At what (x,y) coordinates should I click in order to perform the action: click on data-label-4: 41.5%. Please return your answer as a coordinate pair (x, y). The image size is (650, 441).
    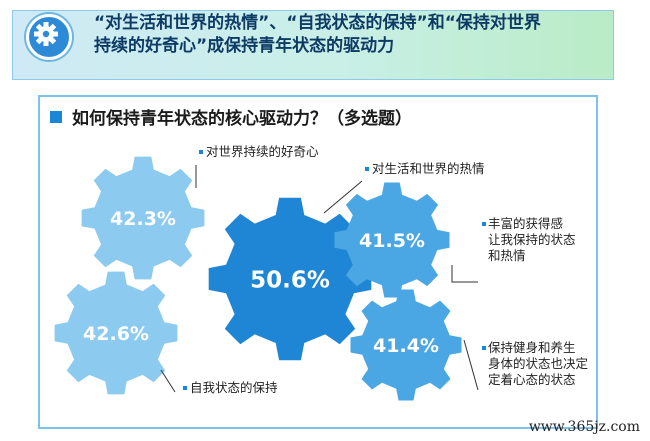
    Looking at the image, I should click on (392, 241).